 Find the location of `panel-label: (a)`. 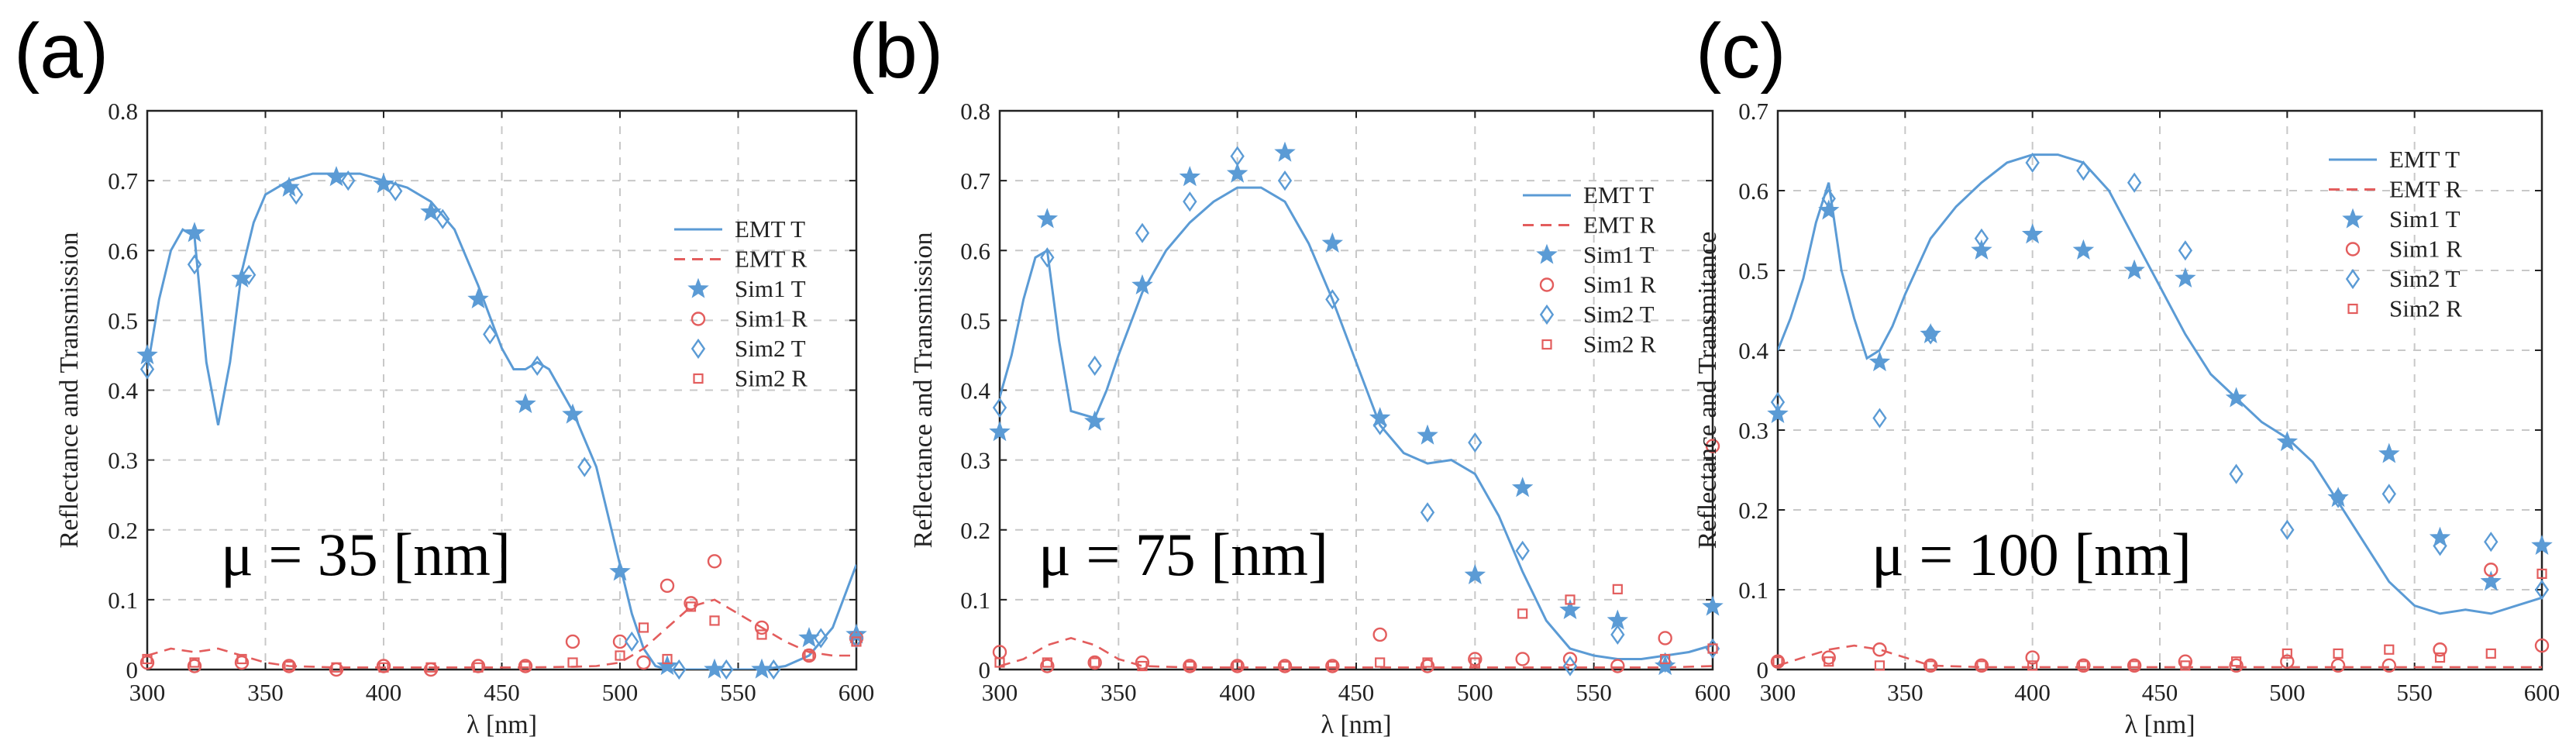

panel-label: (a) is located at coordinates (61, 52).